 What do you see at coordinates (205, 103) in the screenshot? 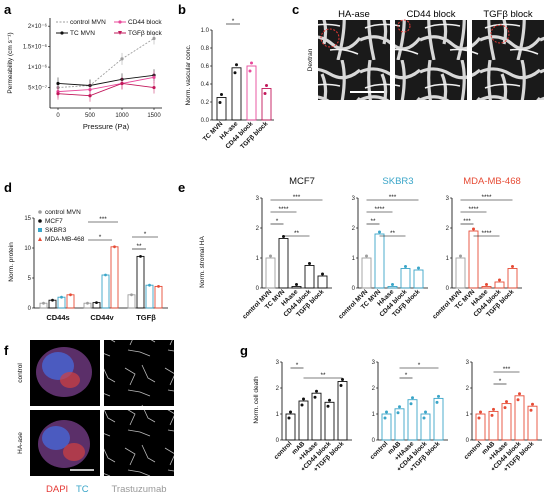
I see `b-ytick: 0.2` at bounding box center [205, 103].